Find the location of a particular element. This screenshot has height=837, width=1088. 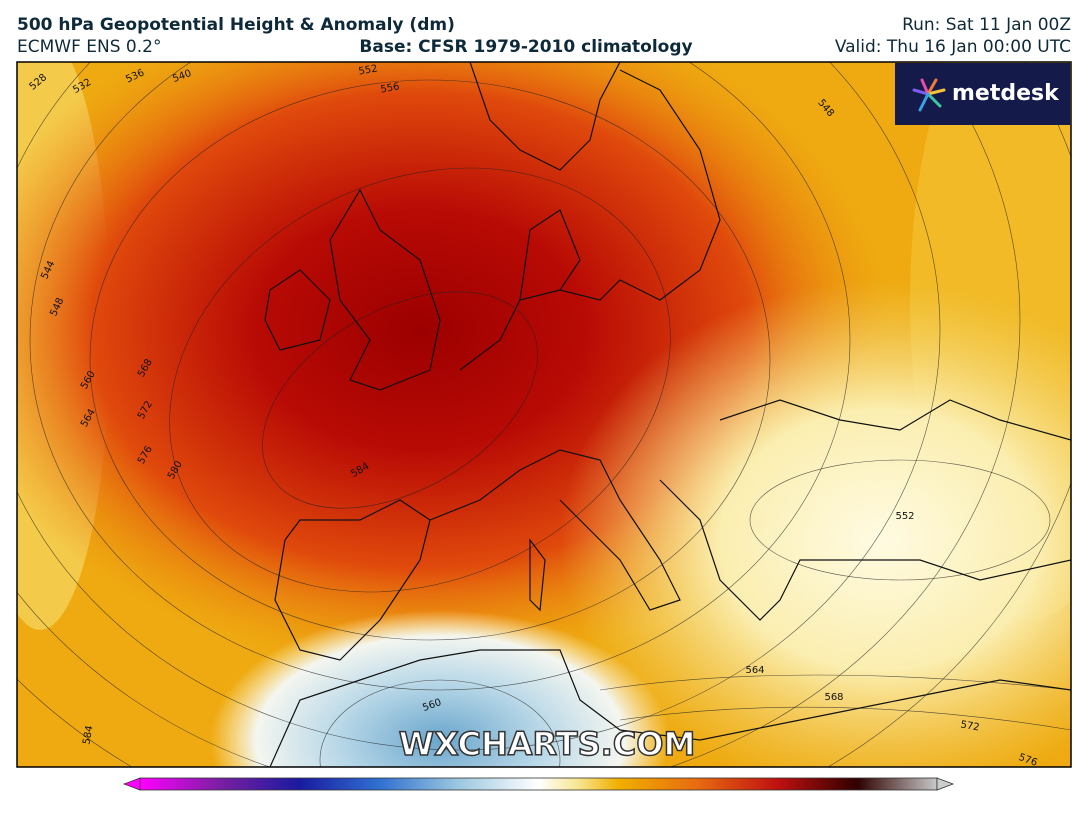

contour-label: 576 is located at coordinates (1028, 760).